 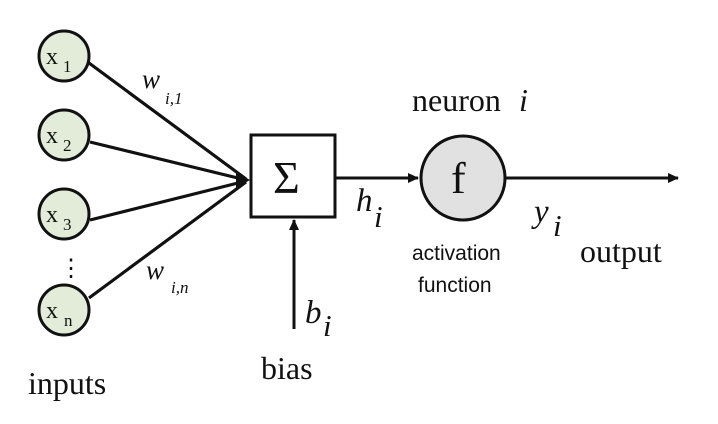 I want to click on connection-xn, so click(x=167, y=240).